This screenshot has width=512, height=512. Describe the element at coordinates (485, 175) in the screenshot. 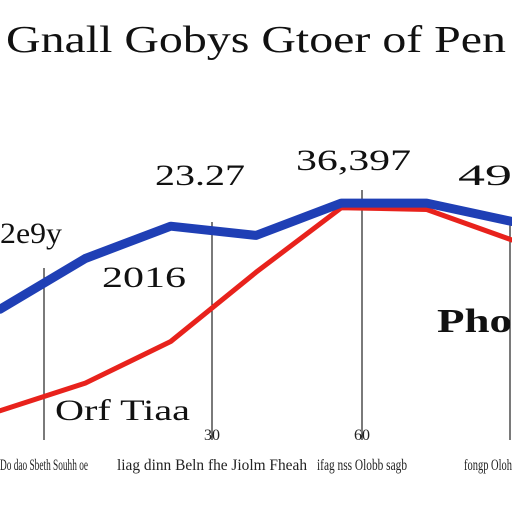

I see `annotation-top-right: 49` at that location.